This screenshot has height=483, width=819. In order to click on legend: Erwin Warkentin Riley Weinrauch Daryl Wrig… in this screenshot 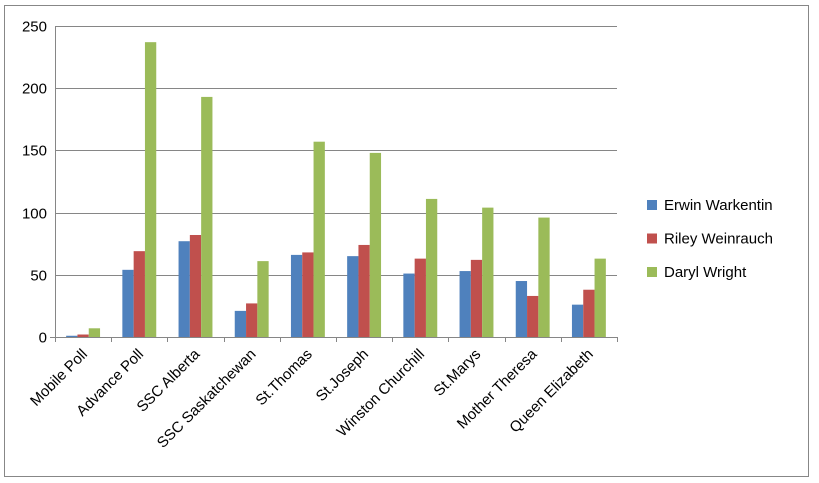, I will do `click(710, 239)`.